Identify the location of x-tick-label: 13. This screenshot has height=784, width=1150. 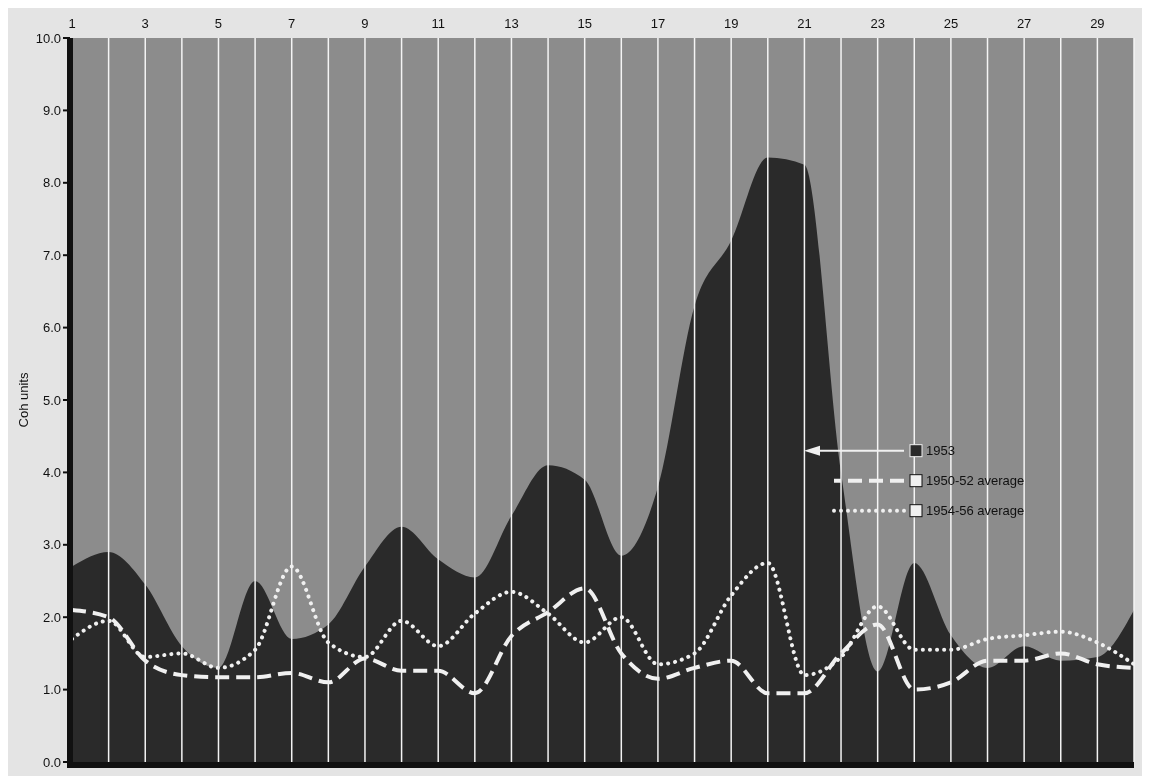
(511, 23).